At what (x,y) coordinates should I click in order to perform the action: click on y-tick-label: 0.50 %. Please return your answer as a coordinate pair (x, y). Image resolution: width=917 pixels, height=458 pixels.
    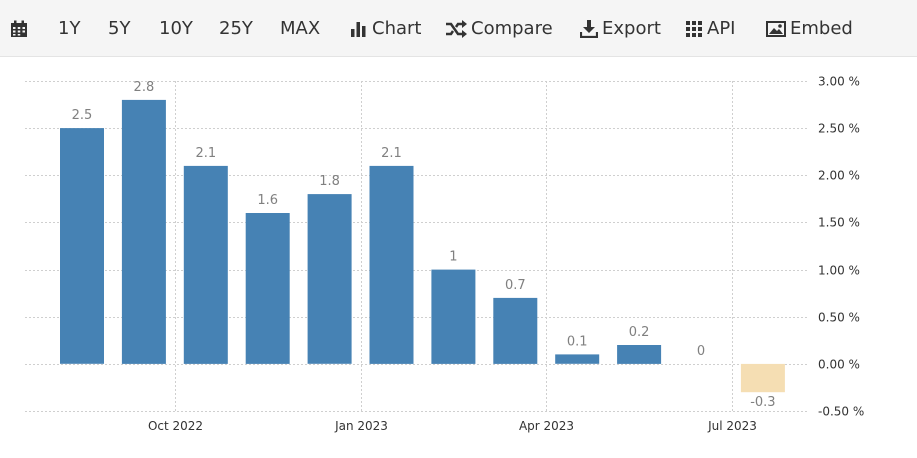
    Looking at the image, I should click on (839, 318).